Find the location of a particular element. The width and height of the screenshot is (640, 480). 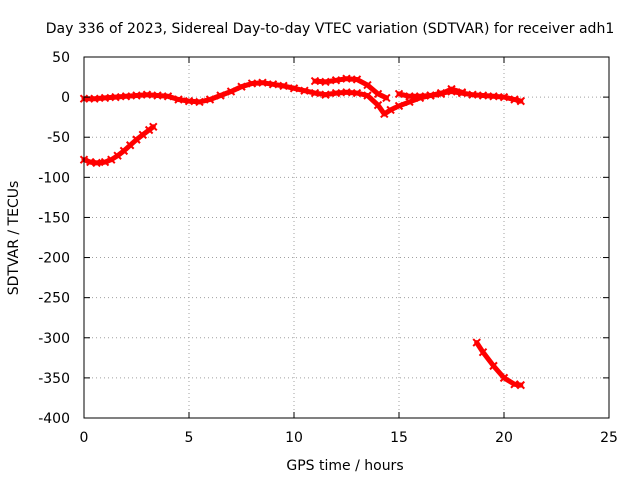

y-tick-label: -50 is located at coordinates (58, 138).